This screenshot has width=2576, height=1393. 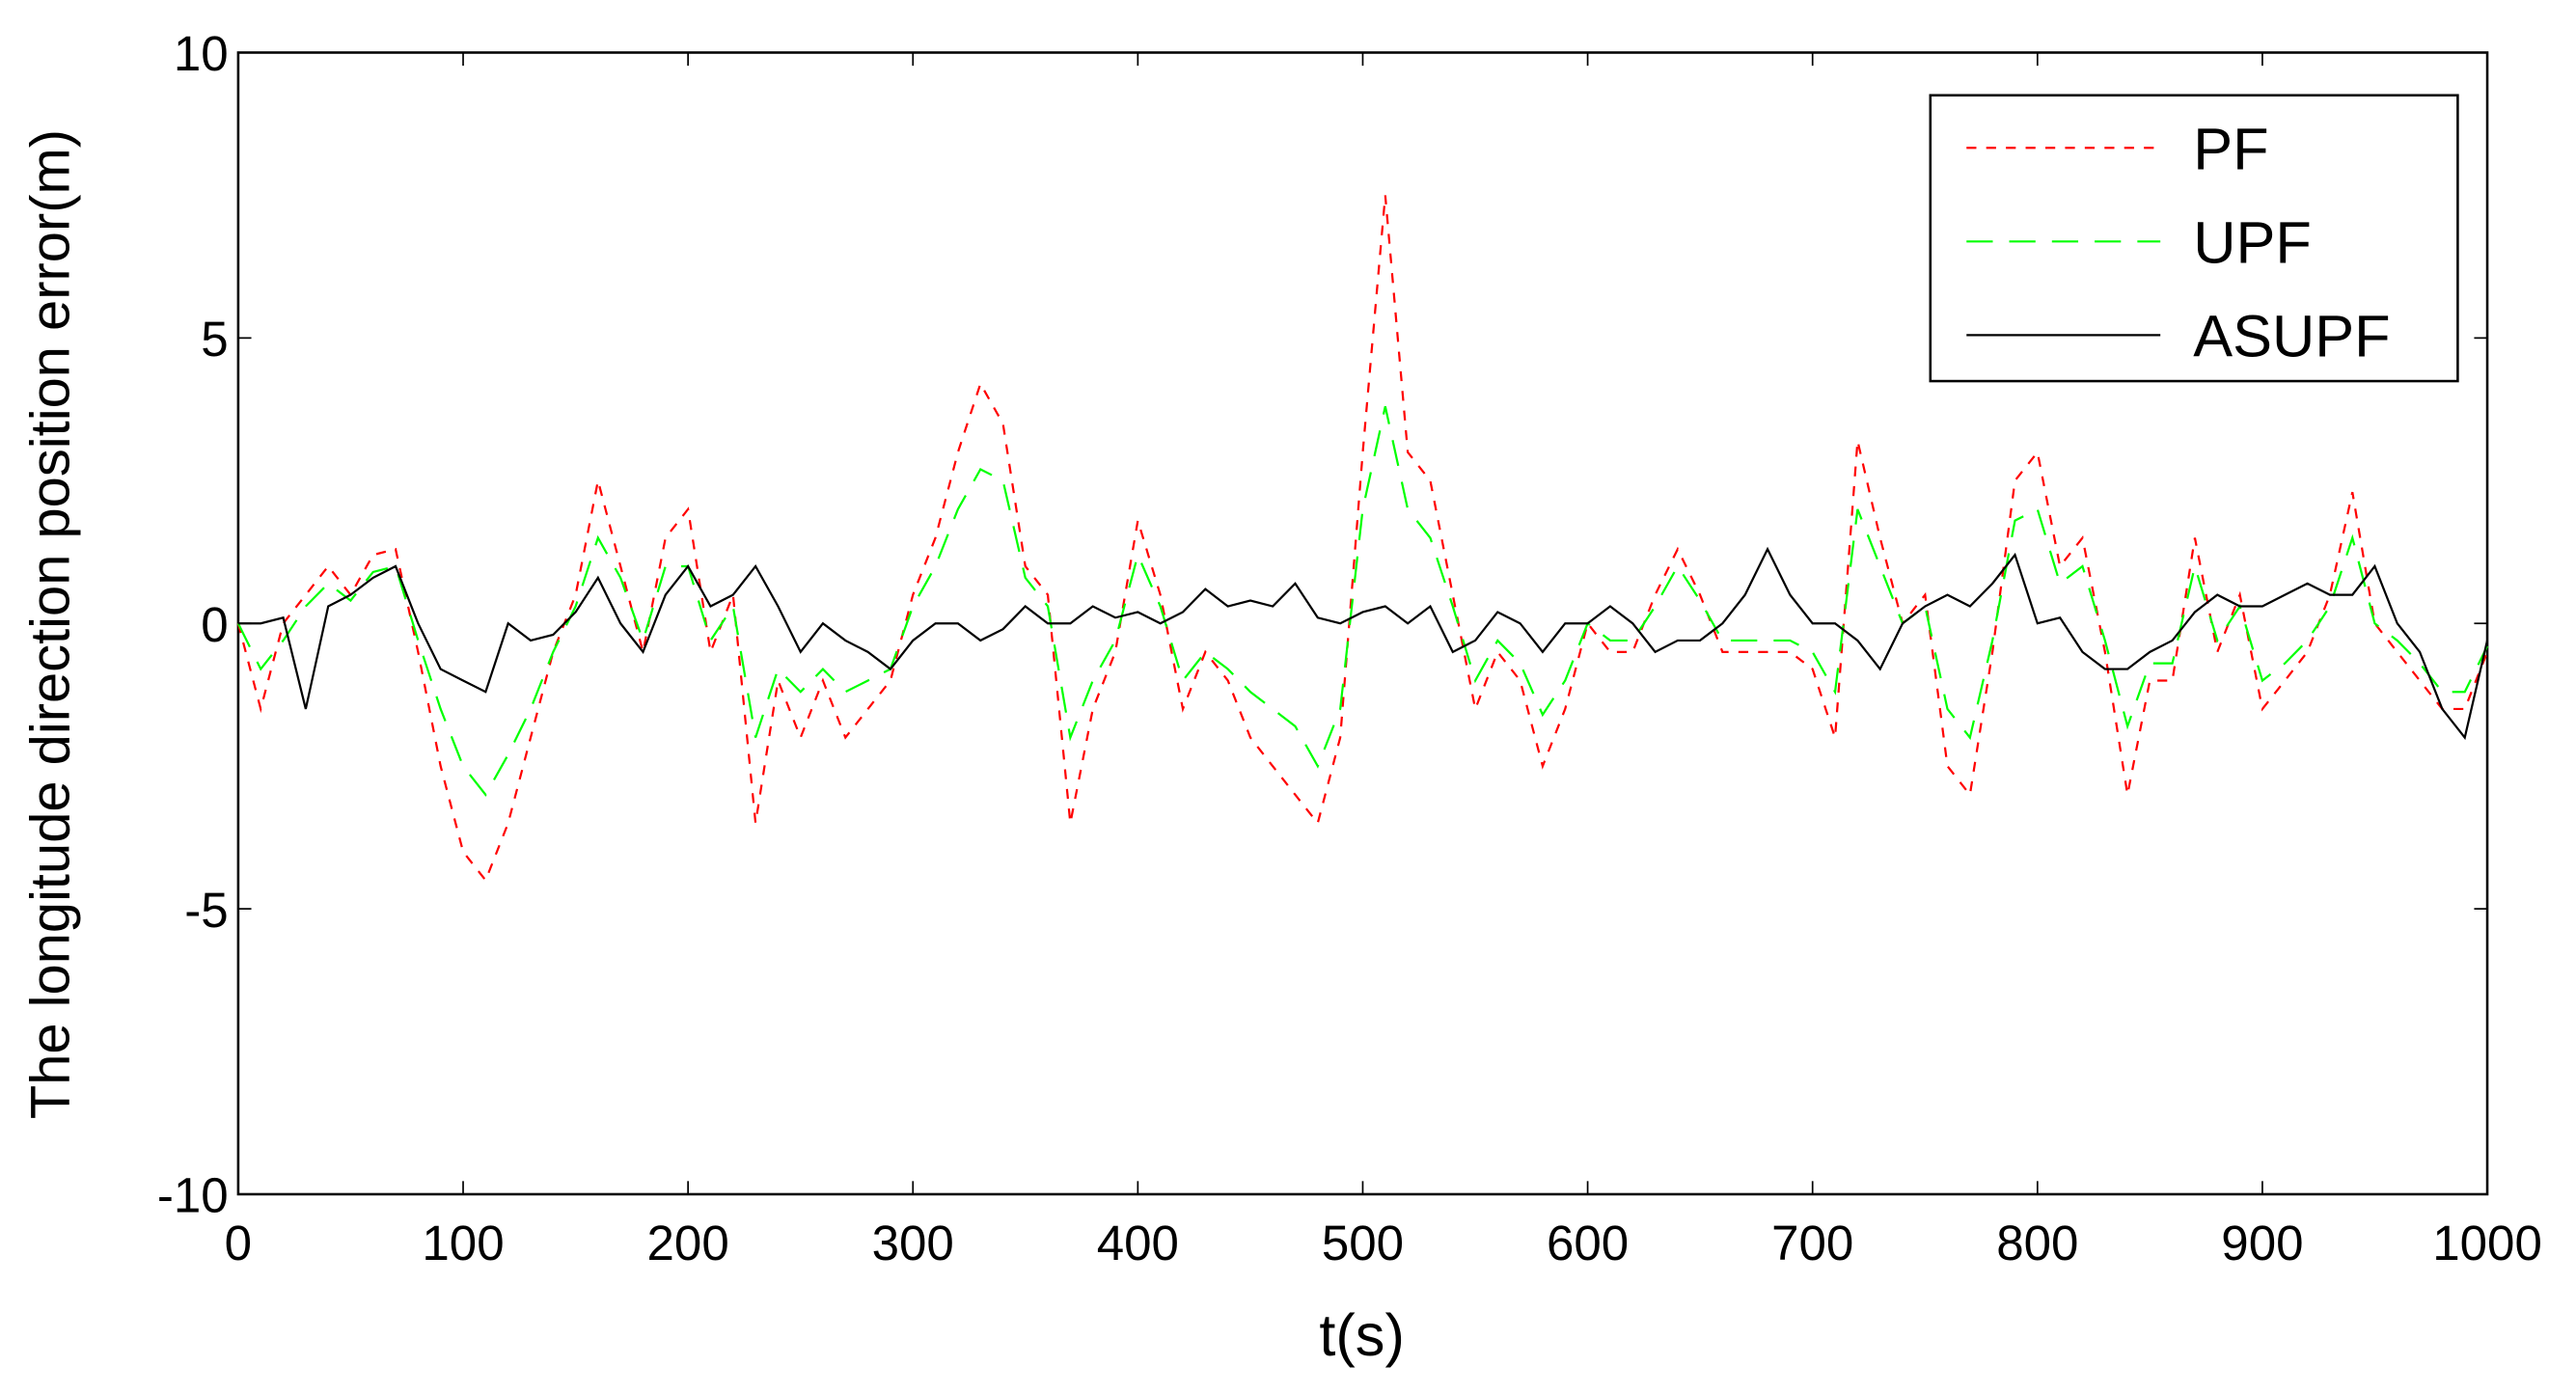 I want to click on legend-box, so click(x=2194, y=238).